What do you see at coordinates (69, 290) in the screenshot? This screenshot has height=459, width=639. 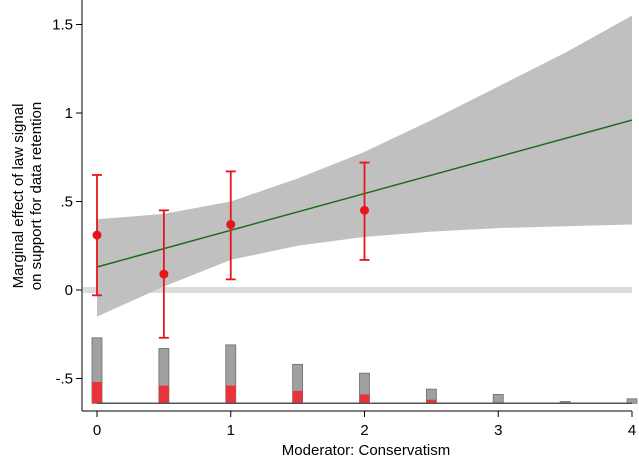 I see `y-tick-label: 0` at bounding box center [69, 290].